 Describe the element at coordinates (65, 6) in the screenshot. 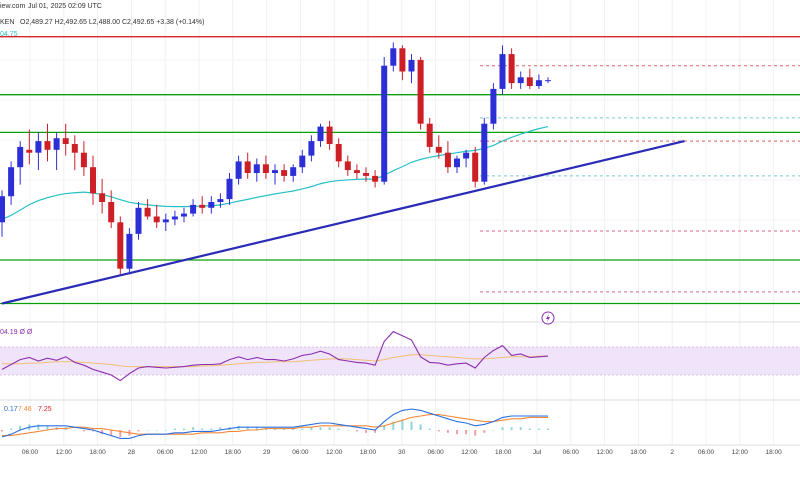

I see `header-datetime: Jul 01, 2025 02:09 UTC` at that location.